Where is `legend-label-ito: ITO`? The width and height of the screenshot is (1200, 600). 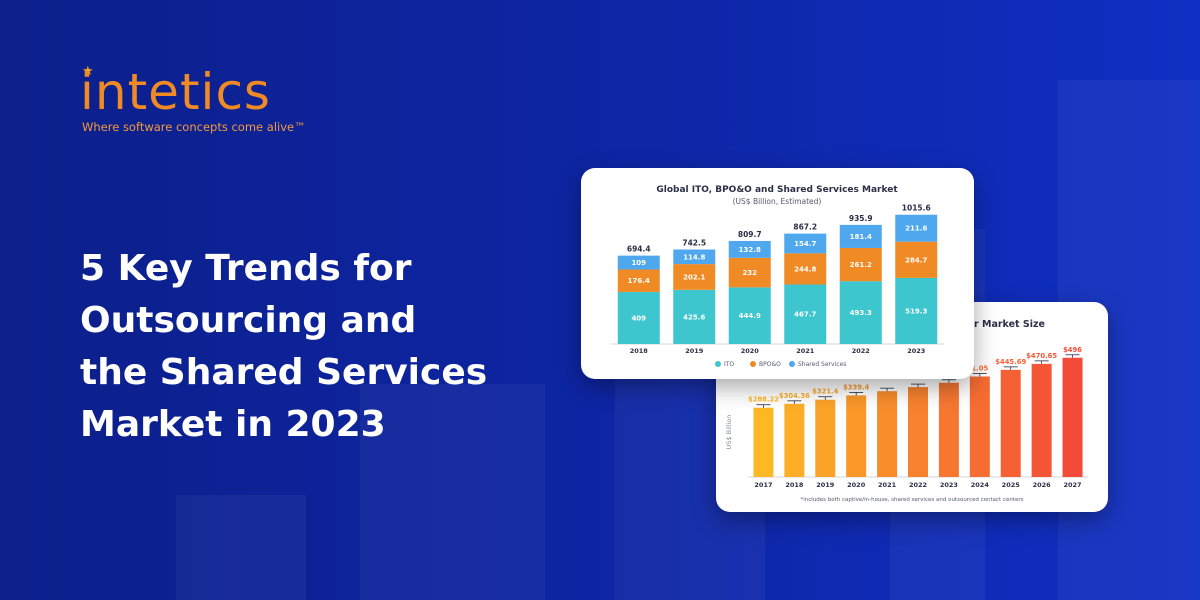
legend-label-ito: ITO is located at coordinates (729, 364).